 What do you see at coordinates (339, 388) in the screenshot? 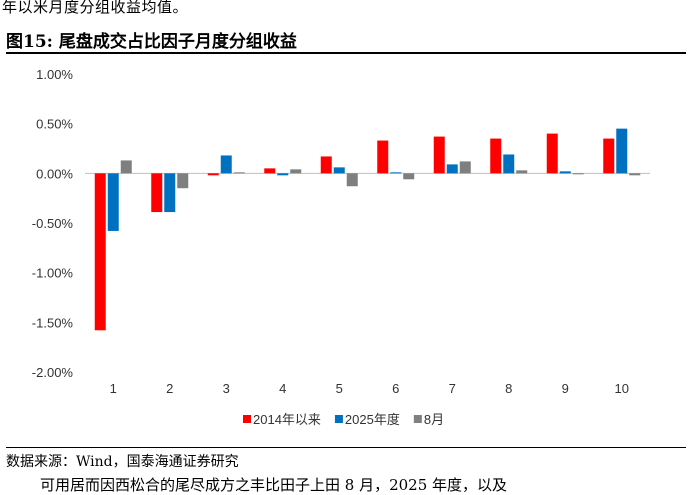
I see `x-tick-label: 5` at bounding box center [339, 388].